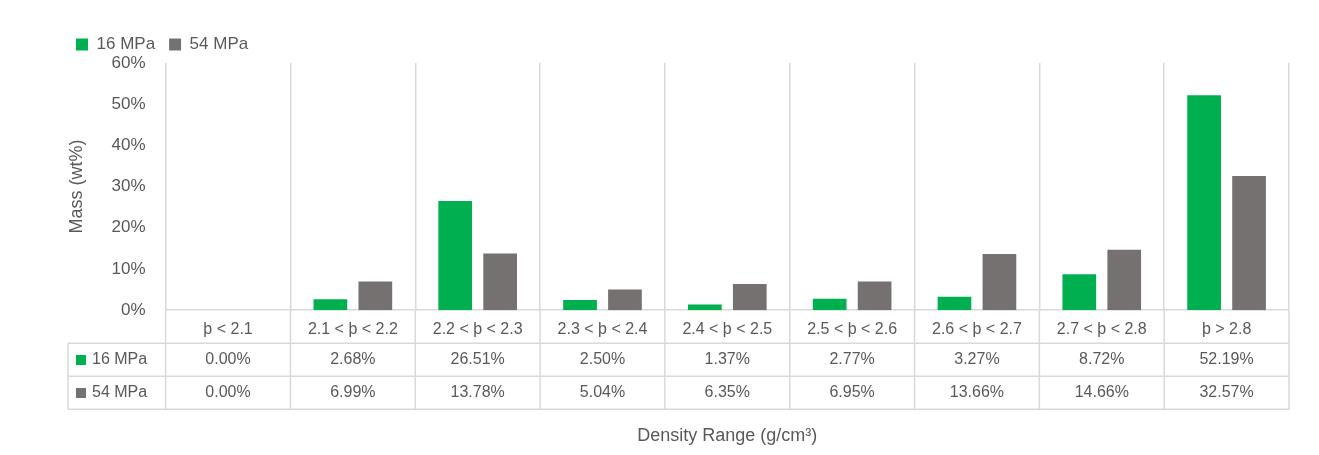 This screenshot has height=455, width=1319. What do you see at coordinates (128, 145) in the screenshot?
I see `y-tick-label: 40%` at bounding box center [128, 145].